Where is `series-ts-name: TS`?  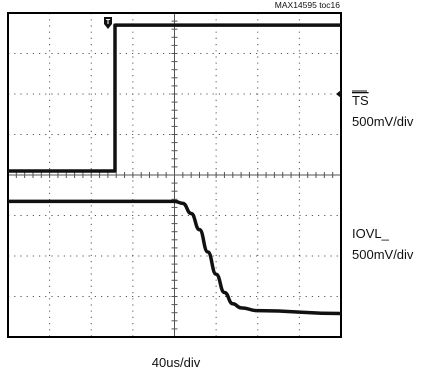
series-ts-name: TS is located at coordinates (360, 100).